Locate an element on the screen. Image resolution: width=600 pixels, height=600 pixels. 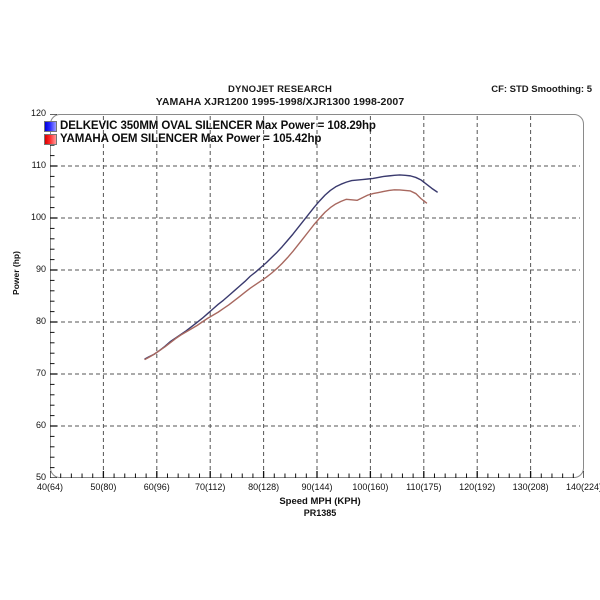
dyno-brand-title: DYNOJET RESEARCH is located at coordinates (280, 89).